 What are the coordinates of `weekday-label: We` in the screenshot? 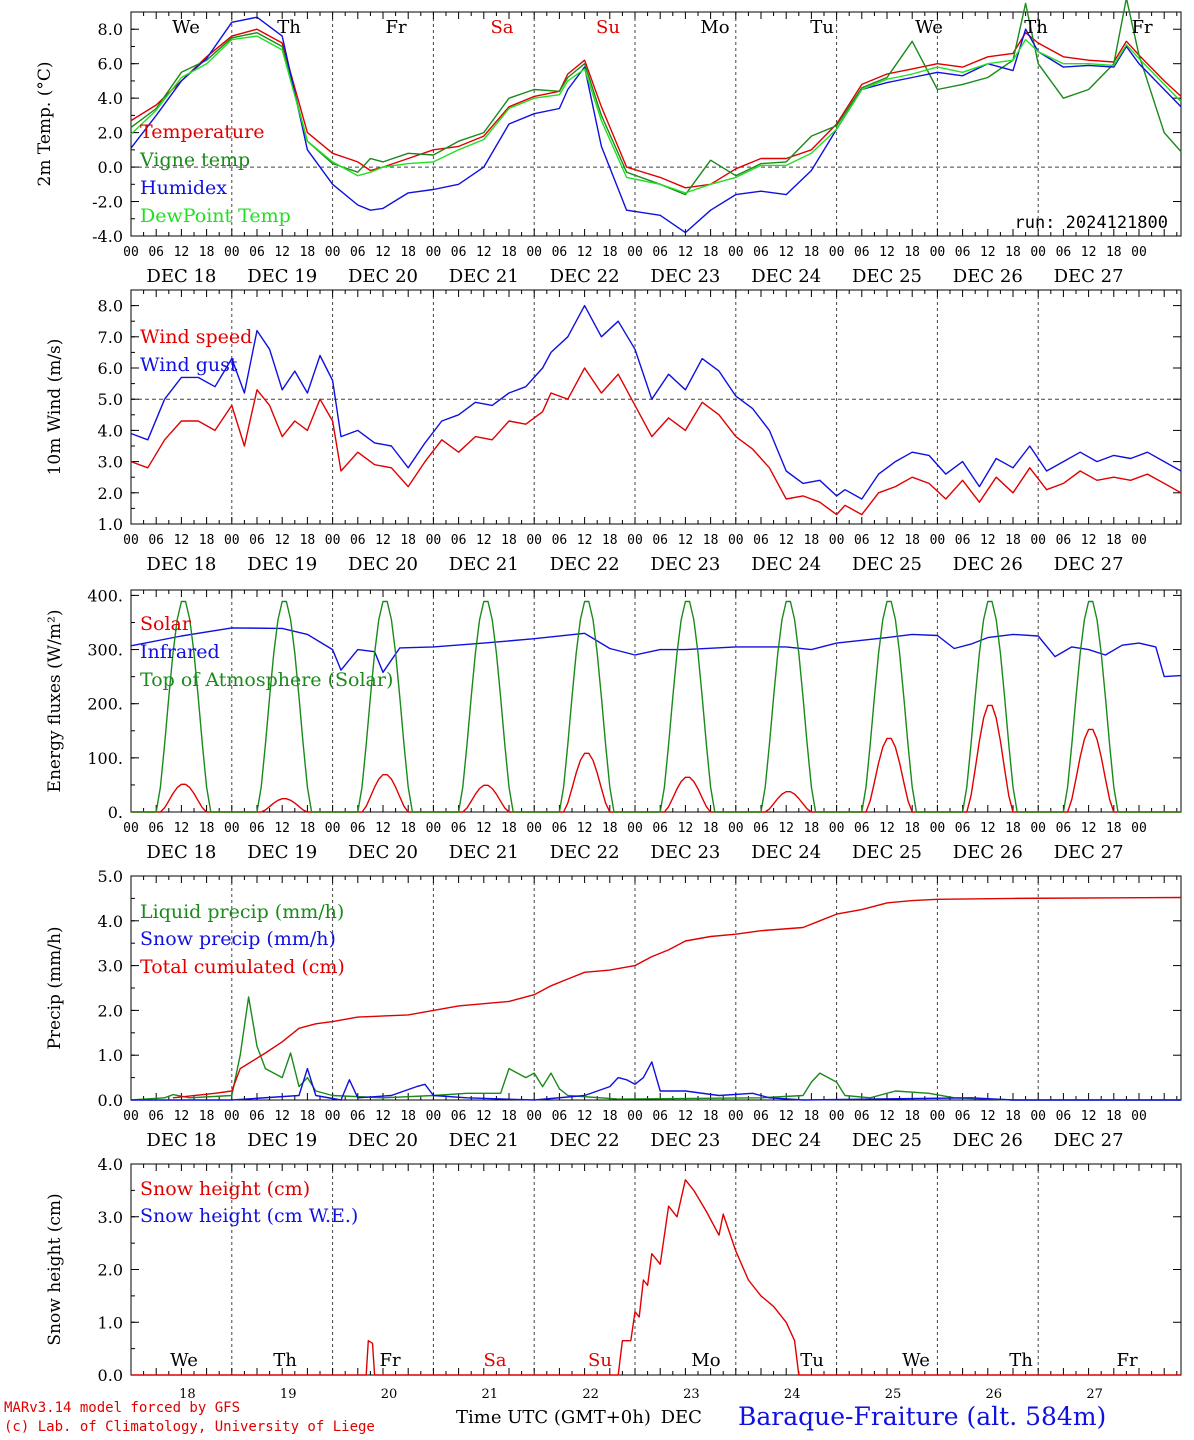 It's located at (184, 1360).